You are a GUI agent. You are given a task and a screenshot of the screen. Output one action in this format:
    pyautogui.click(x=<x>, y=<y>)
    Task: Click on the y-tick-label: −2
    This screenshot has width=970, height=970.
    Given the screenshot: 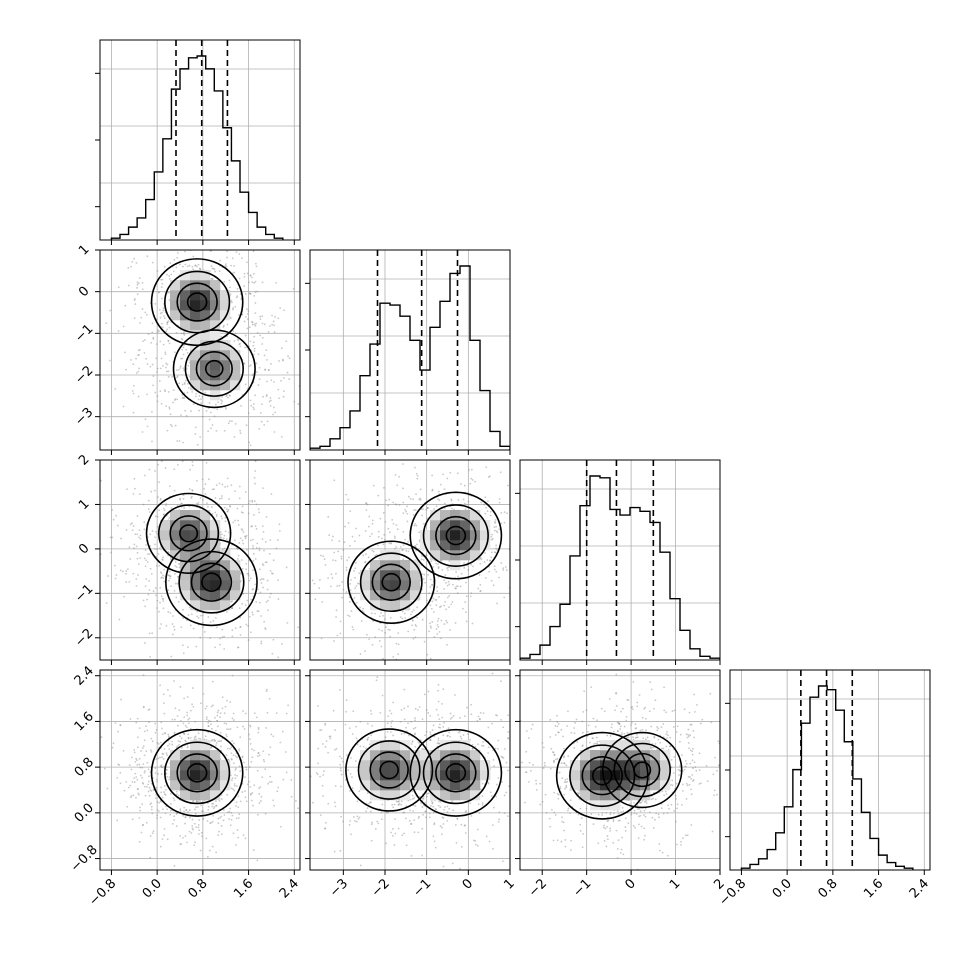 What is the action you would take?
    pyautogui.click(x=84, y=638)
    